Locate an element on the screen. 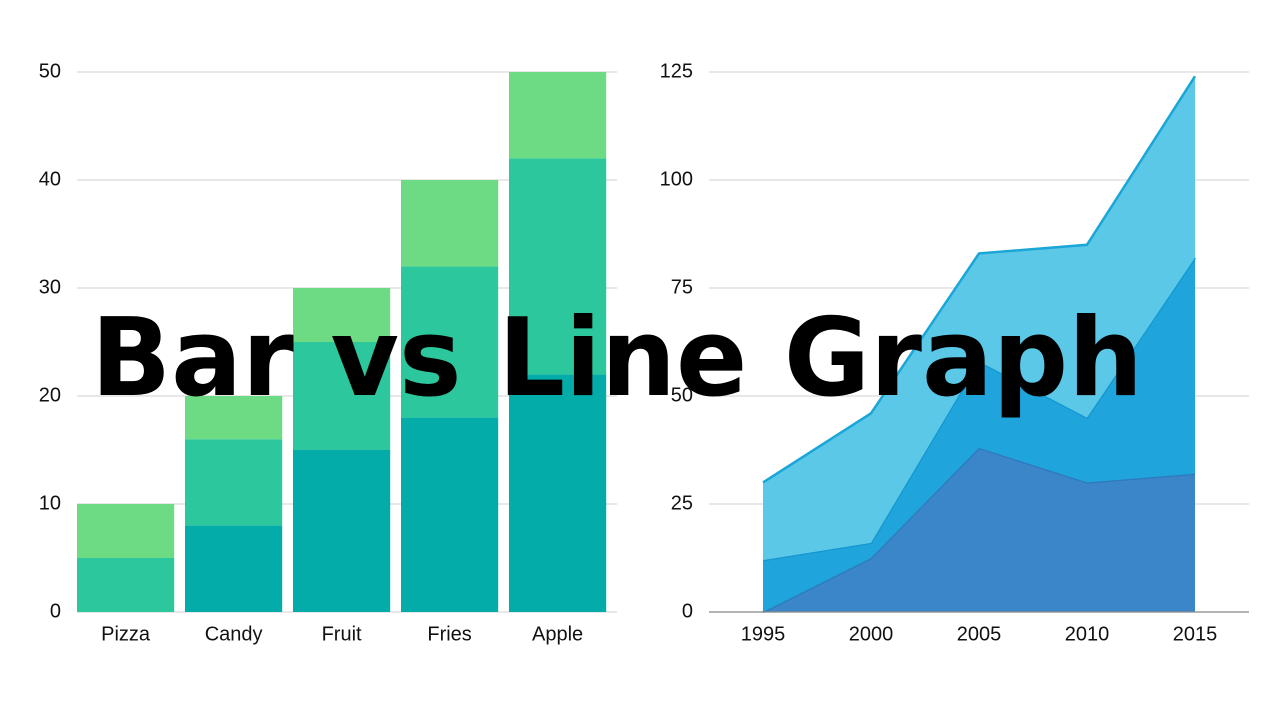  y-tick-label: 100 is located at coordinates (676, 179).